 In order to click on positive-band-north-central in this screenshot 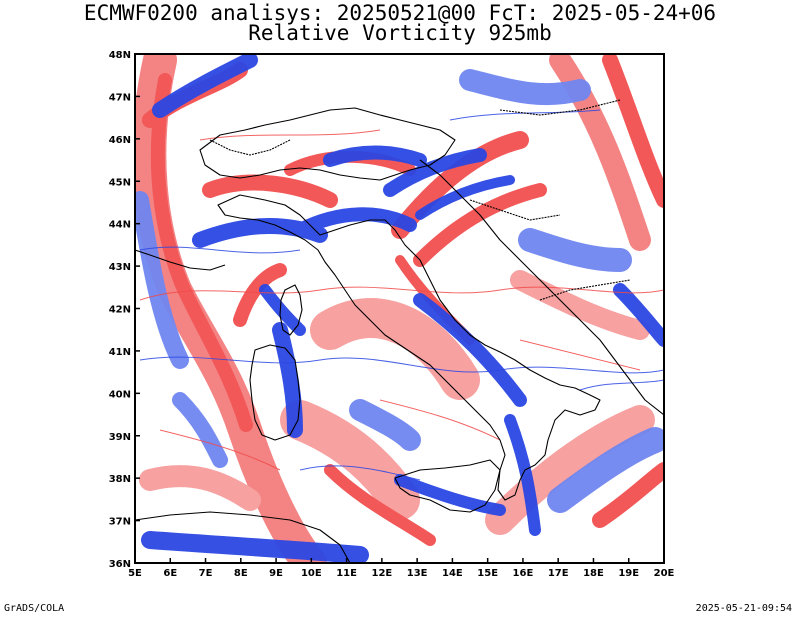, I will do `click(375, 156)`.